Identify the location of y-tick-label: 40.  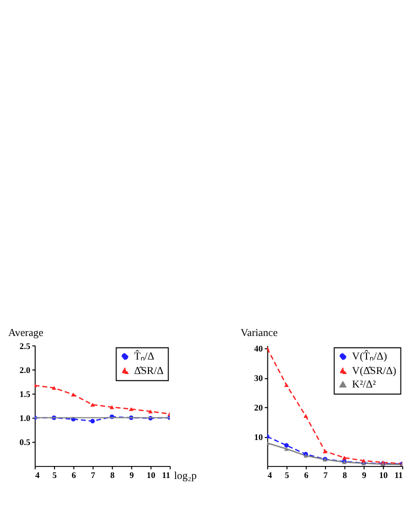
(258, 349).